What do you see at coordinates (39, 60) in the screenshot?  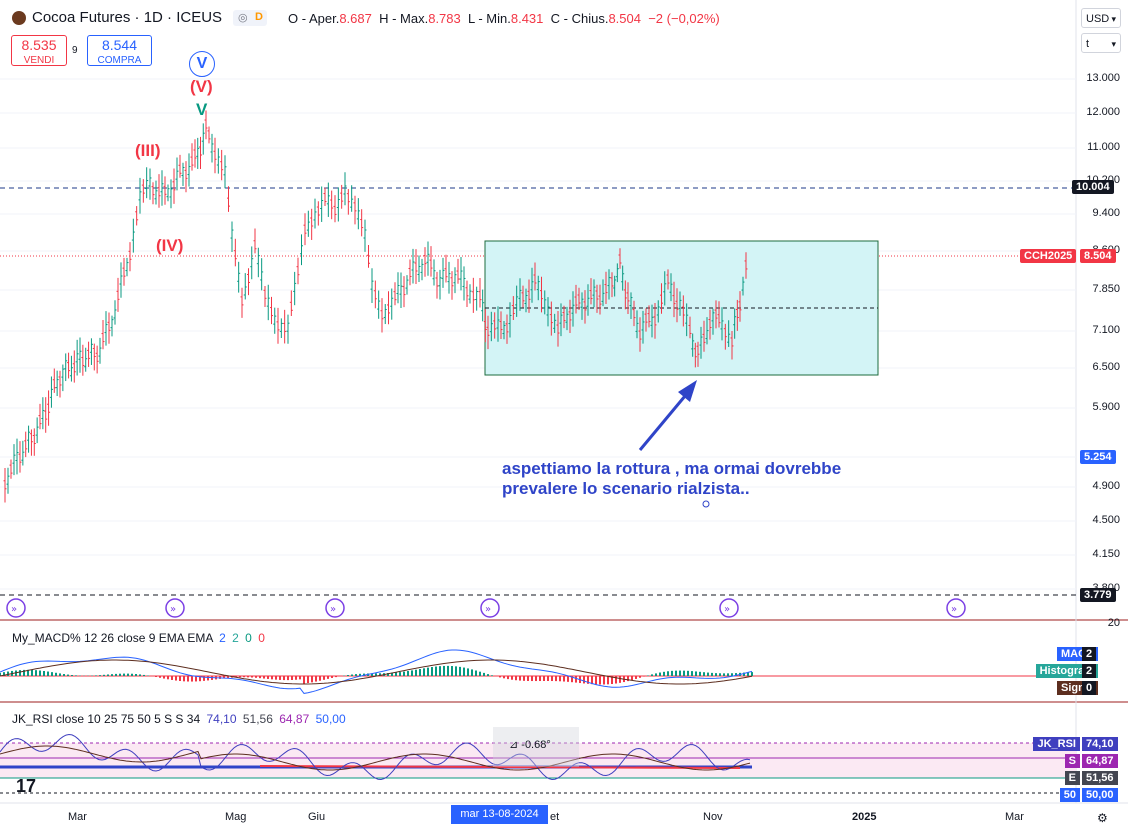 I see `sell-label: VENDI` at bounding box center [39, 60].